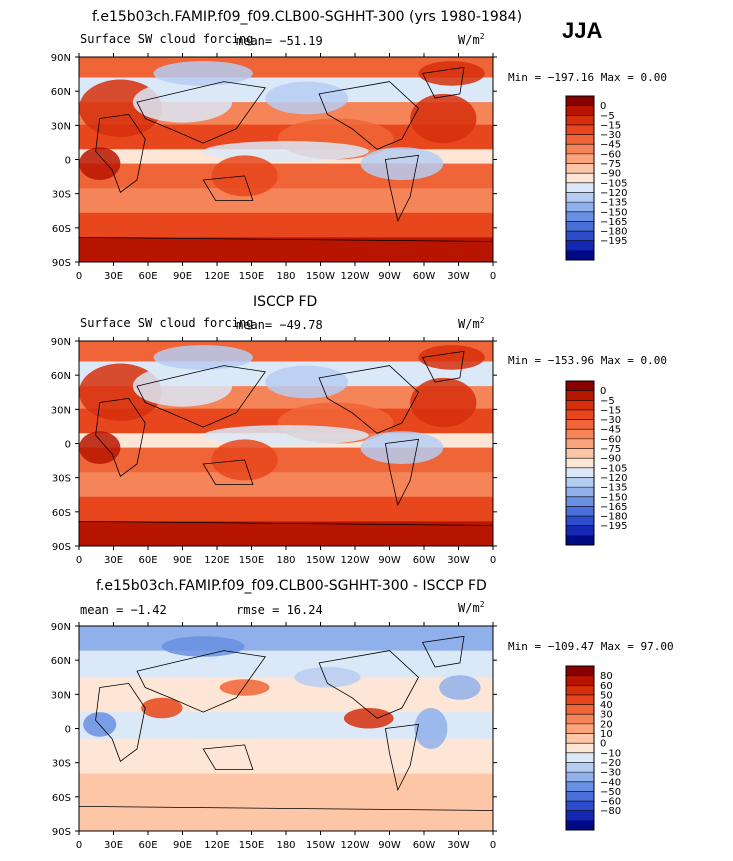 The width and height of the screenshot is (733, 861). Describe the element at coordinates (610, 811) in the screenshot. I see `colorbar-label: −80` at that location.